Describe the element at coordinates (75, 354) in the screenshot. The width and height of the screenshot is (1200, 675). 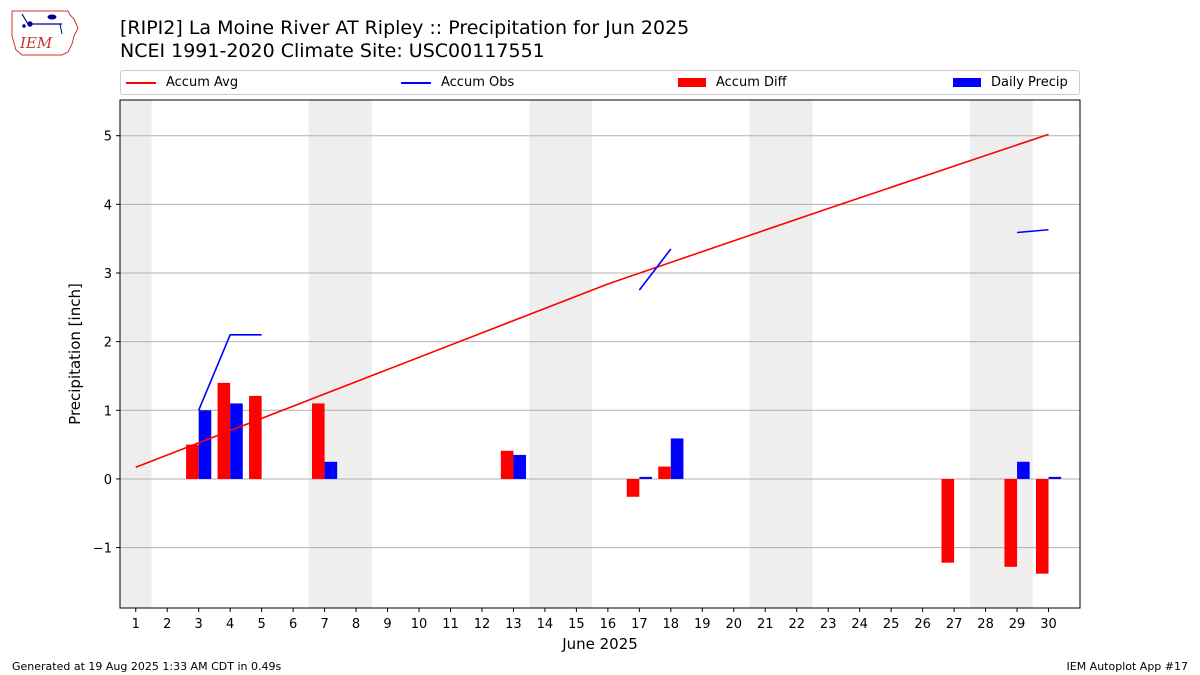
I see `y-axis-label: Precipitation [inch]` at that location.